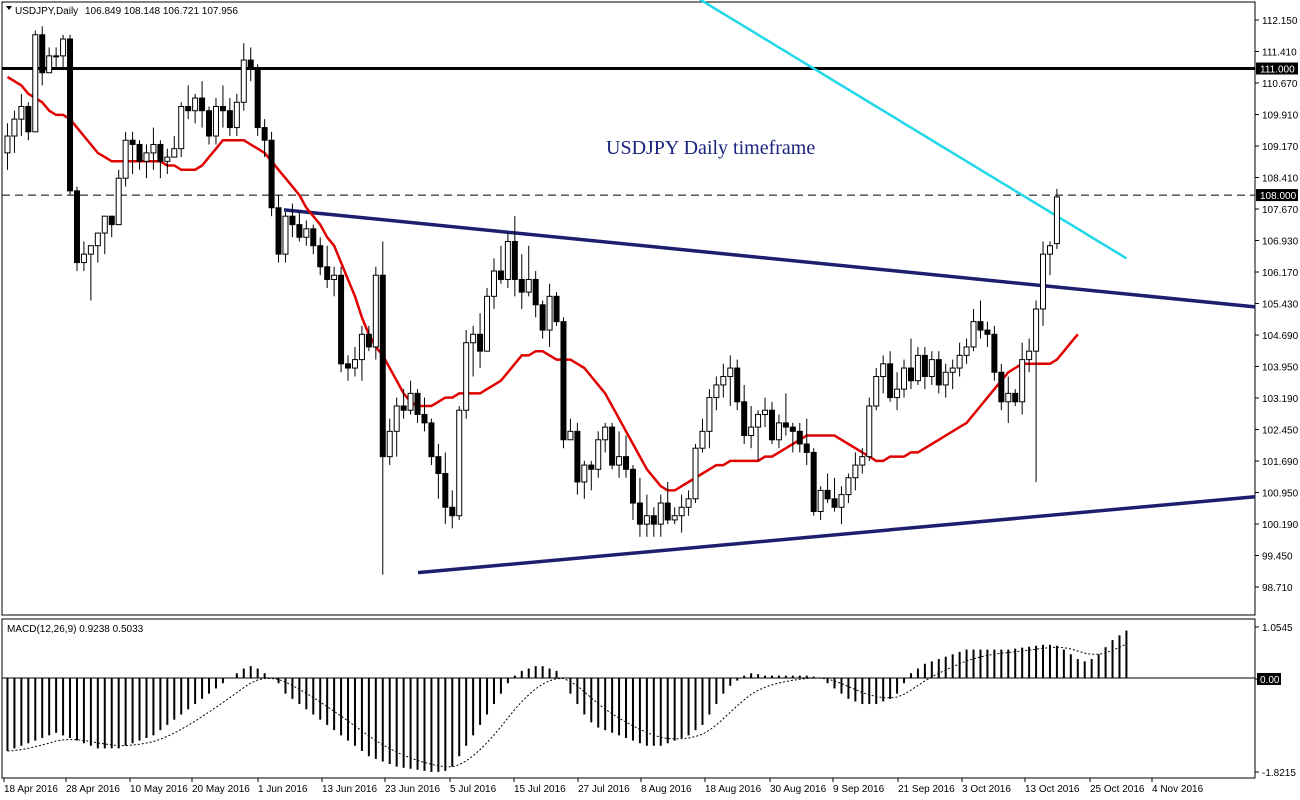  Describe the element at coordinates (31, 789) in the screenshot. I see `date-tick-label: 18 Apr 2016` at that location.